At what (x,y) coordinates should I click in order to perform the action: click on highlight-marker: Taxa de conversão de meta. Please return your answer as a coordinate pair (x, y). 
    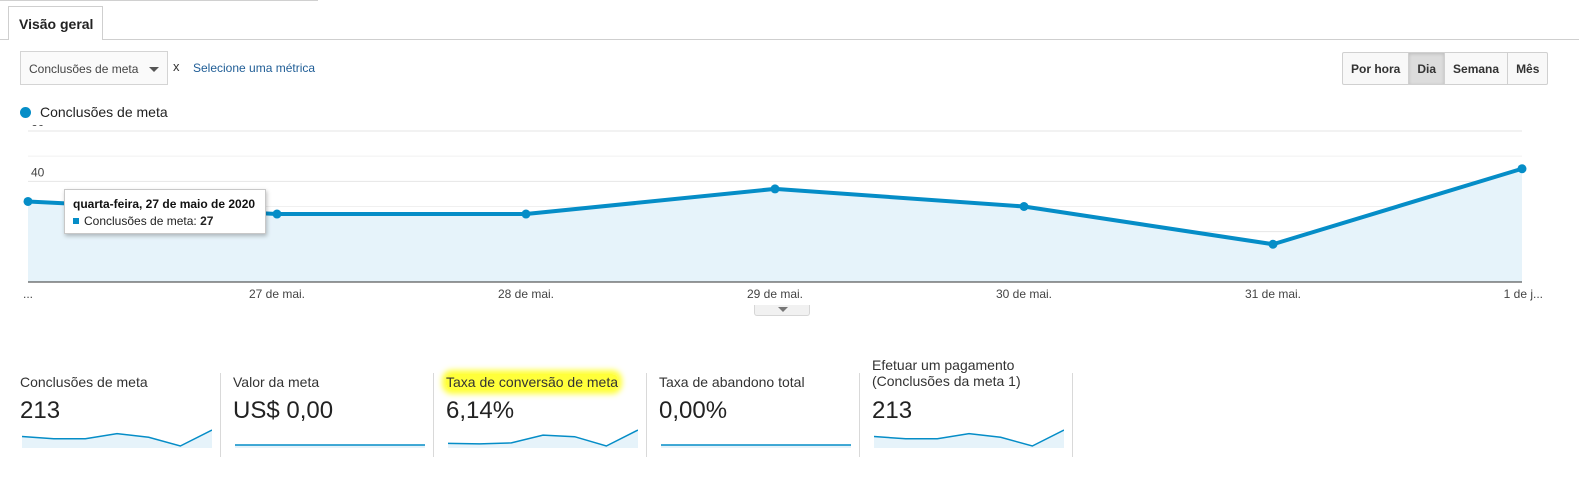
    Looking at the image, I should click on (532, 382).